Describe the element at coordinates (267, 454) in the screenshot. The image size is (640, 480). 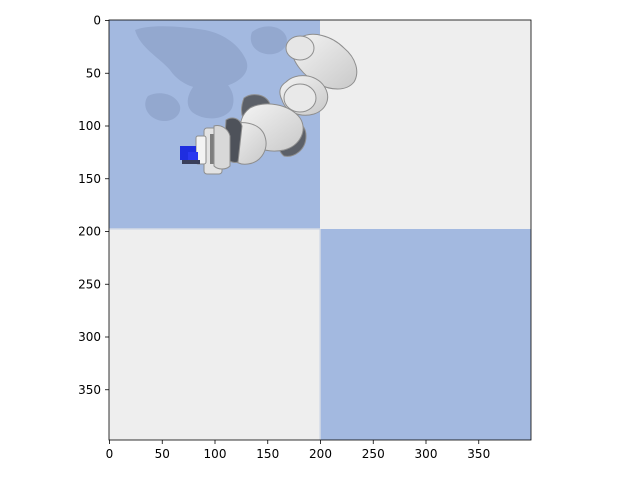
I see `x-tick-label: 150` at that location.